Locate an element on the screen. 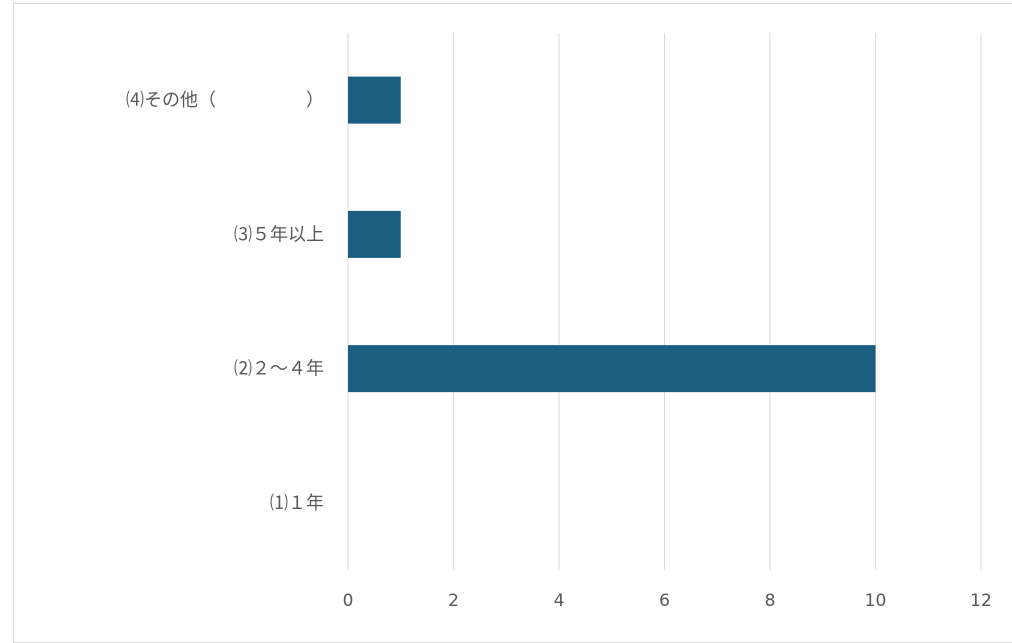 Image resolution: width=1012 pixels, height=643 pixels. category-label: ⑶５年以上 is located at coordinates (279, 234).